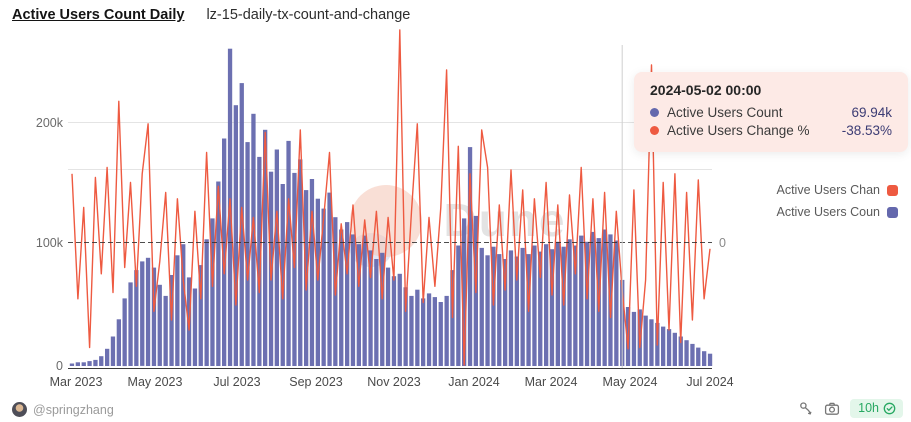  Describe the element at coordinates (722, 243) in the screenshot. I see `y-axis-right-zero-label: 0` at that location.